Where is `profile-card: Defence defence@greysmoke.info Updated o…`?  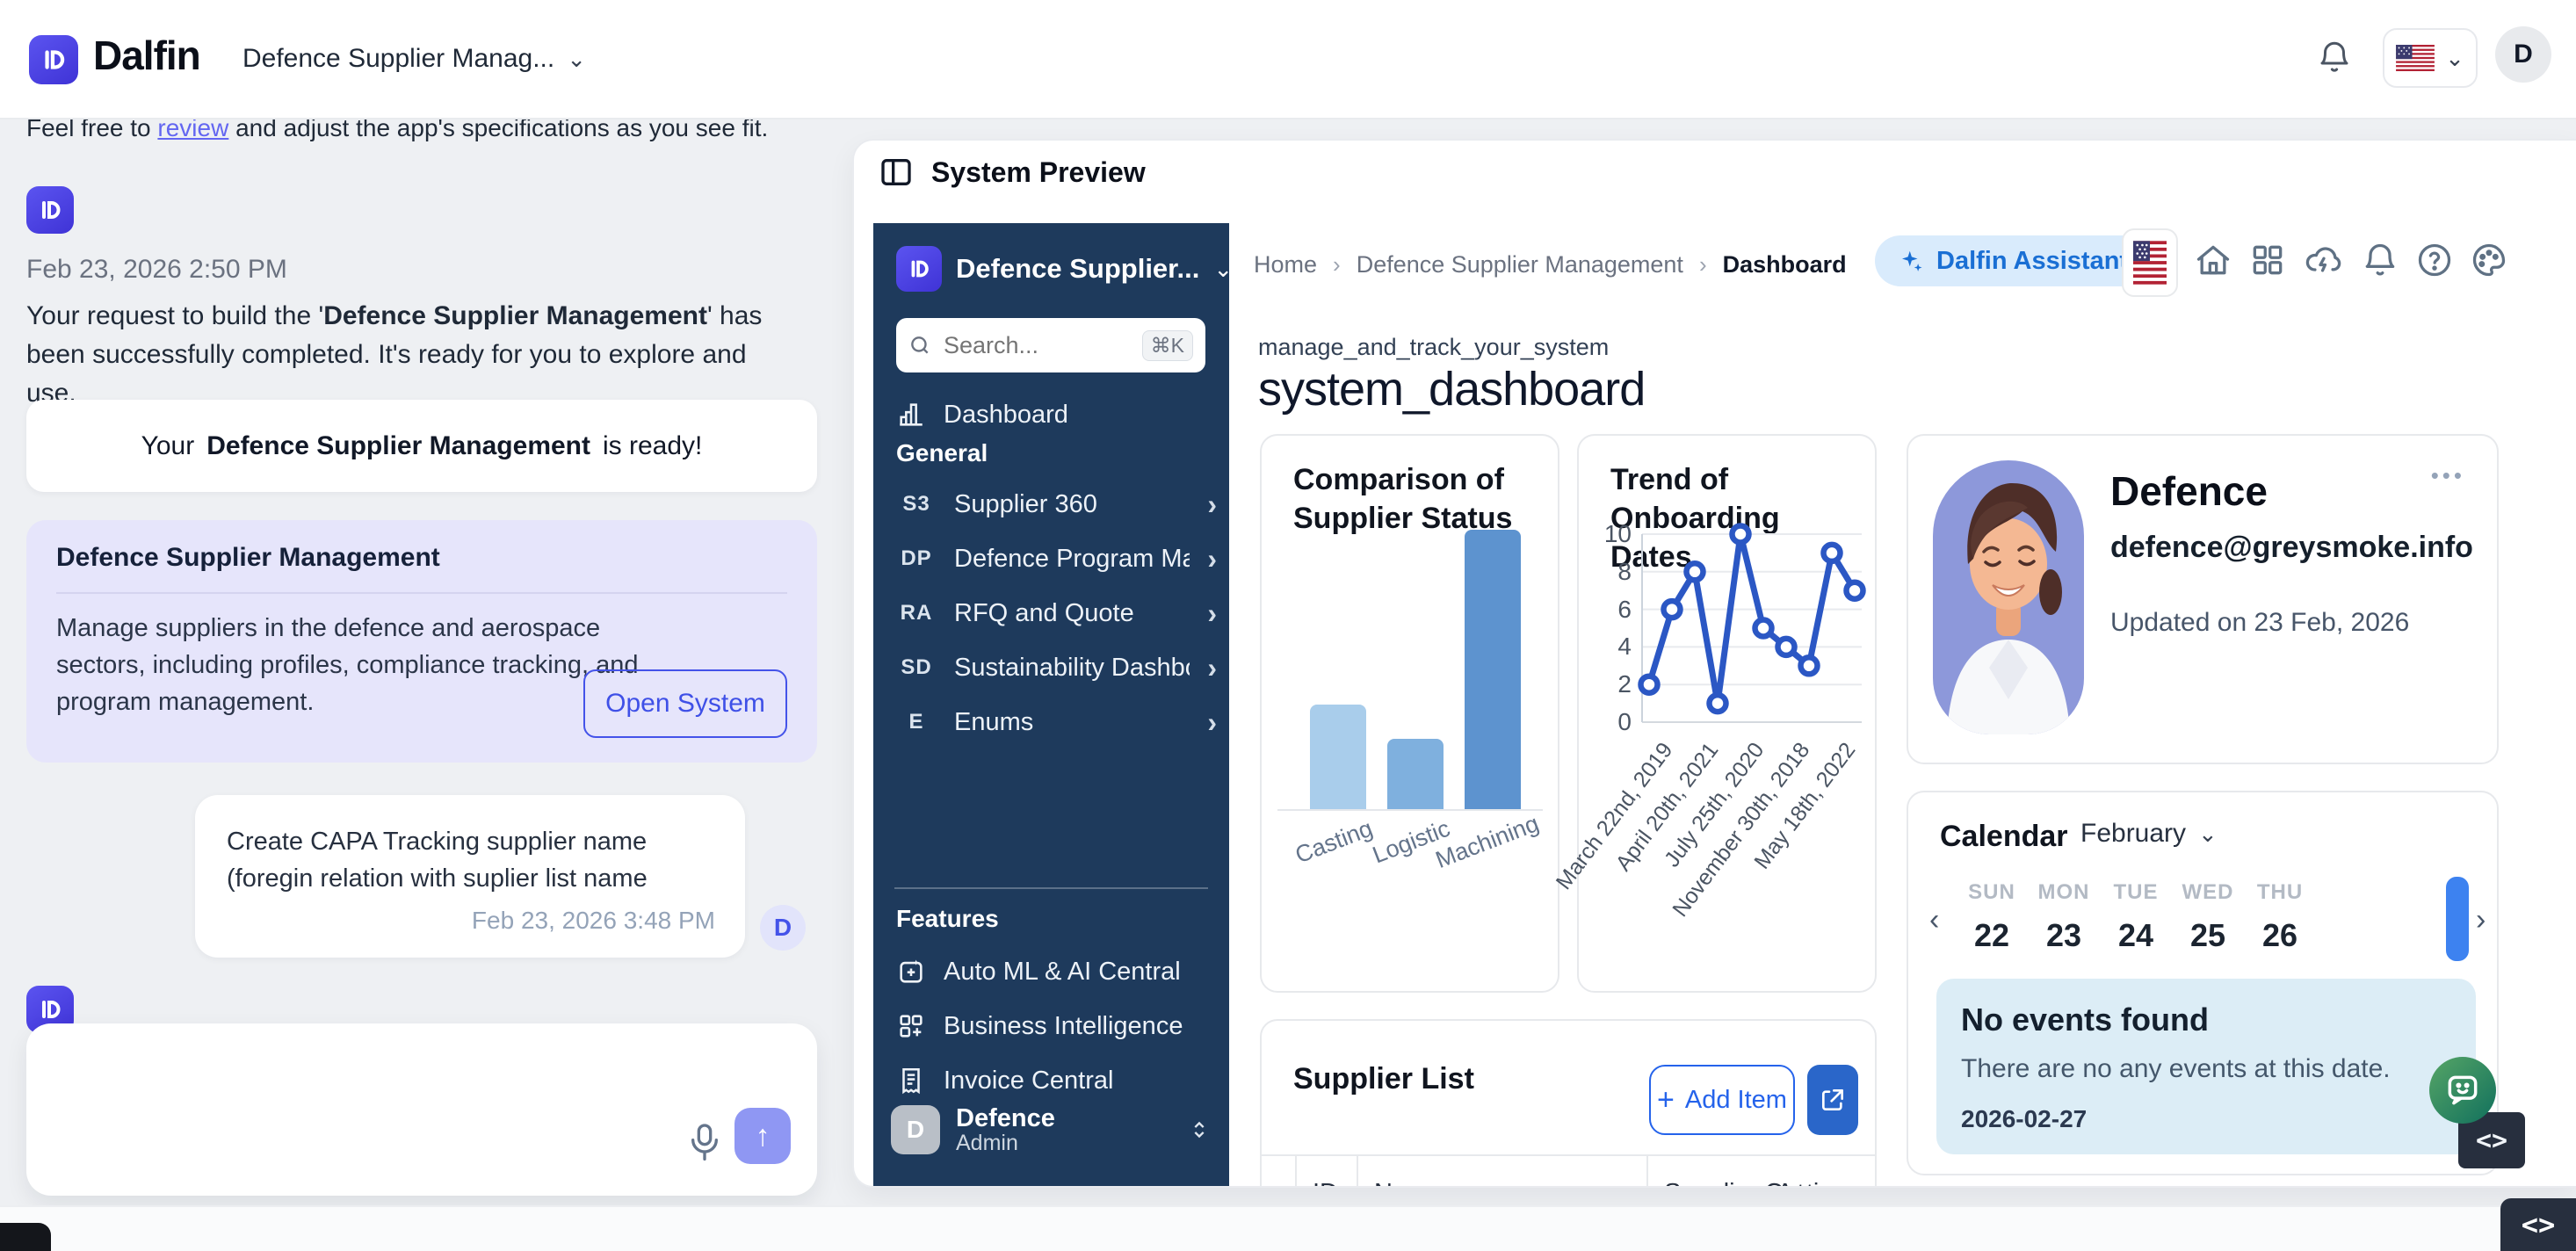 profile-card: Defence defence@greysmoke.info Updated o… is located at coordinates (2203, 599).